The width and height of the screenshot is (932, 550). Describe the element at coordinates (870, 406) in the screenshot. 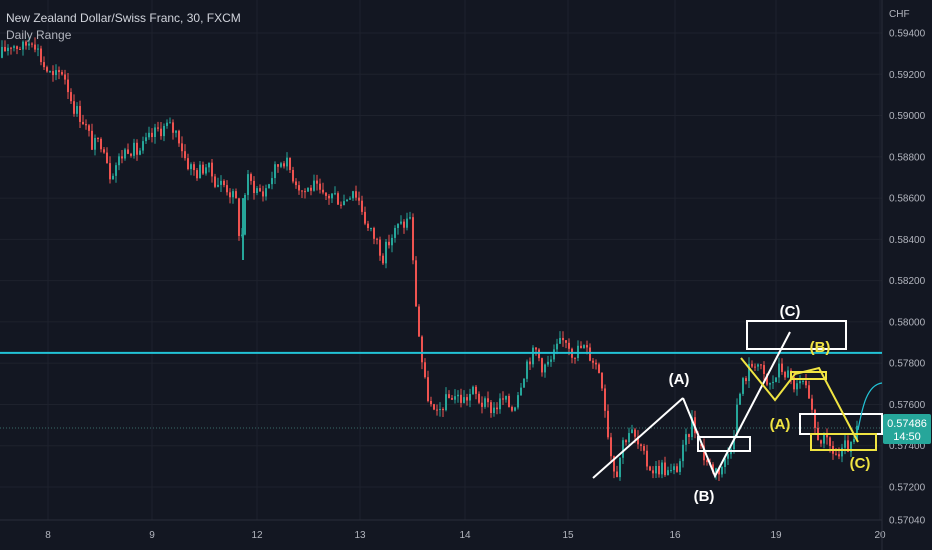

I see `projection-curve` at that location.